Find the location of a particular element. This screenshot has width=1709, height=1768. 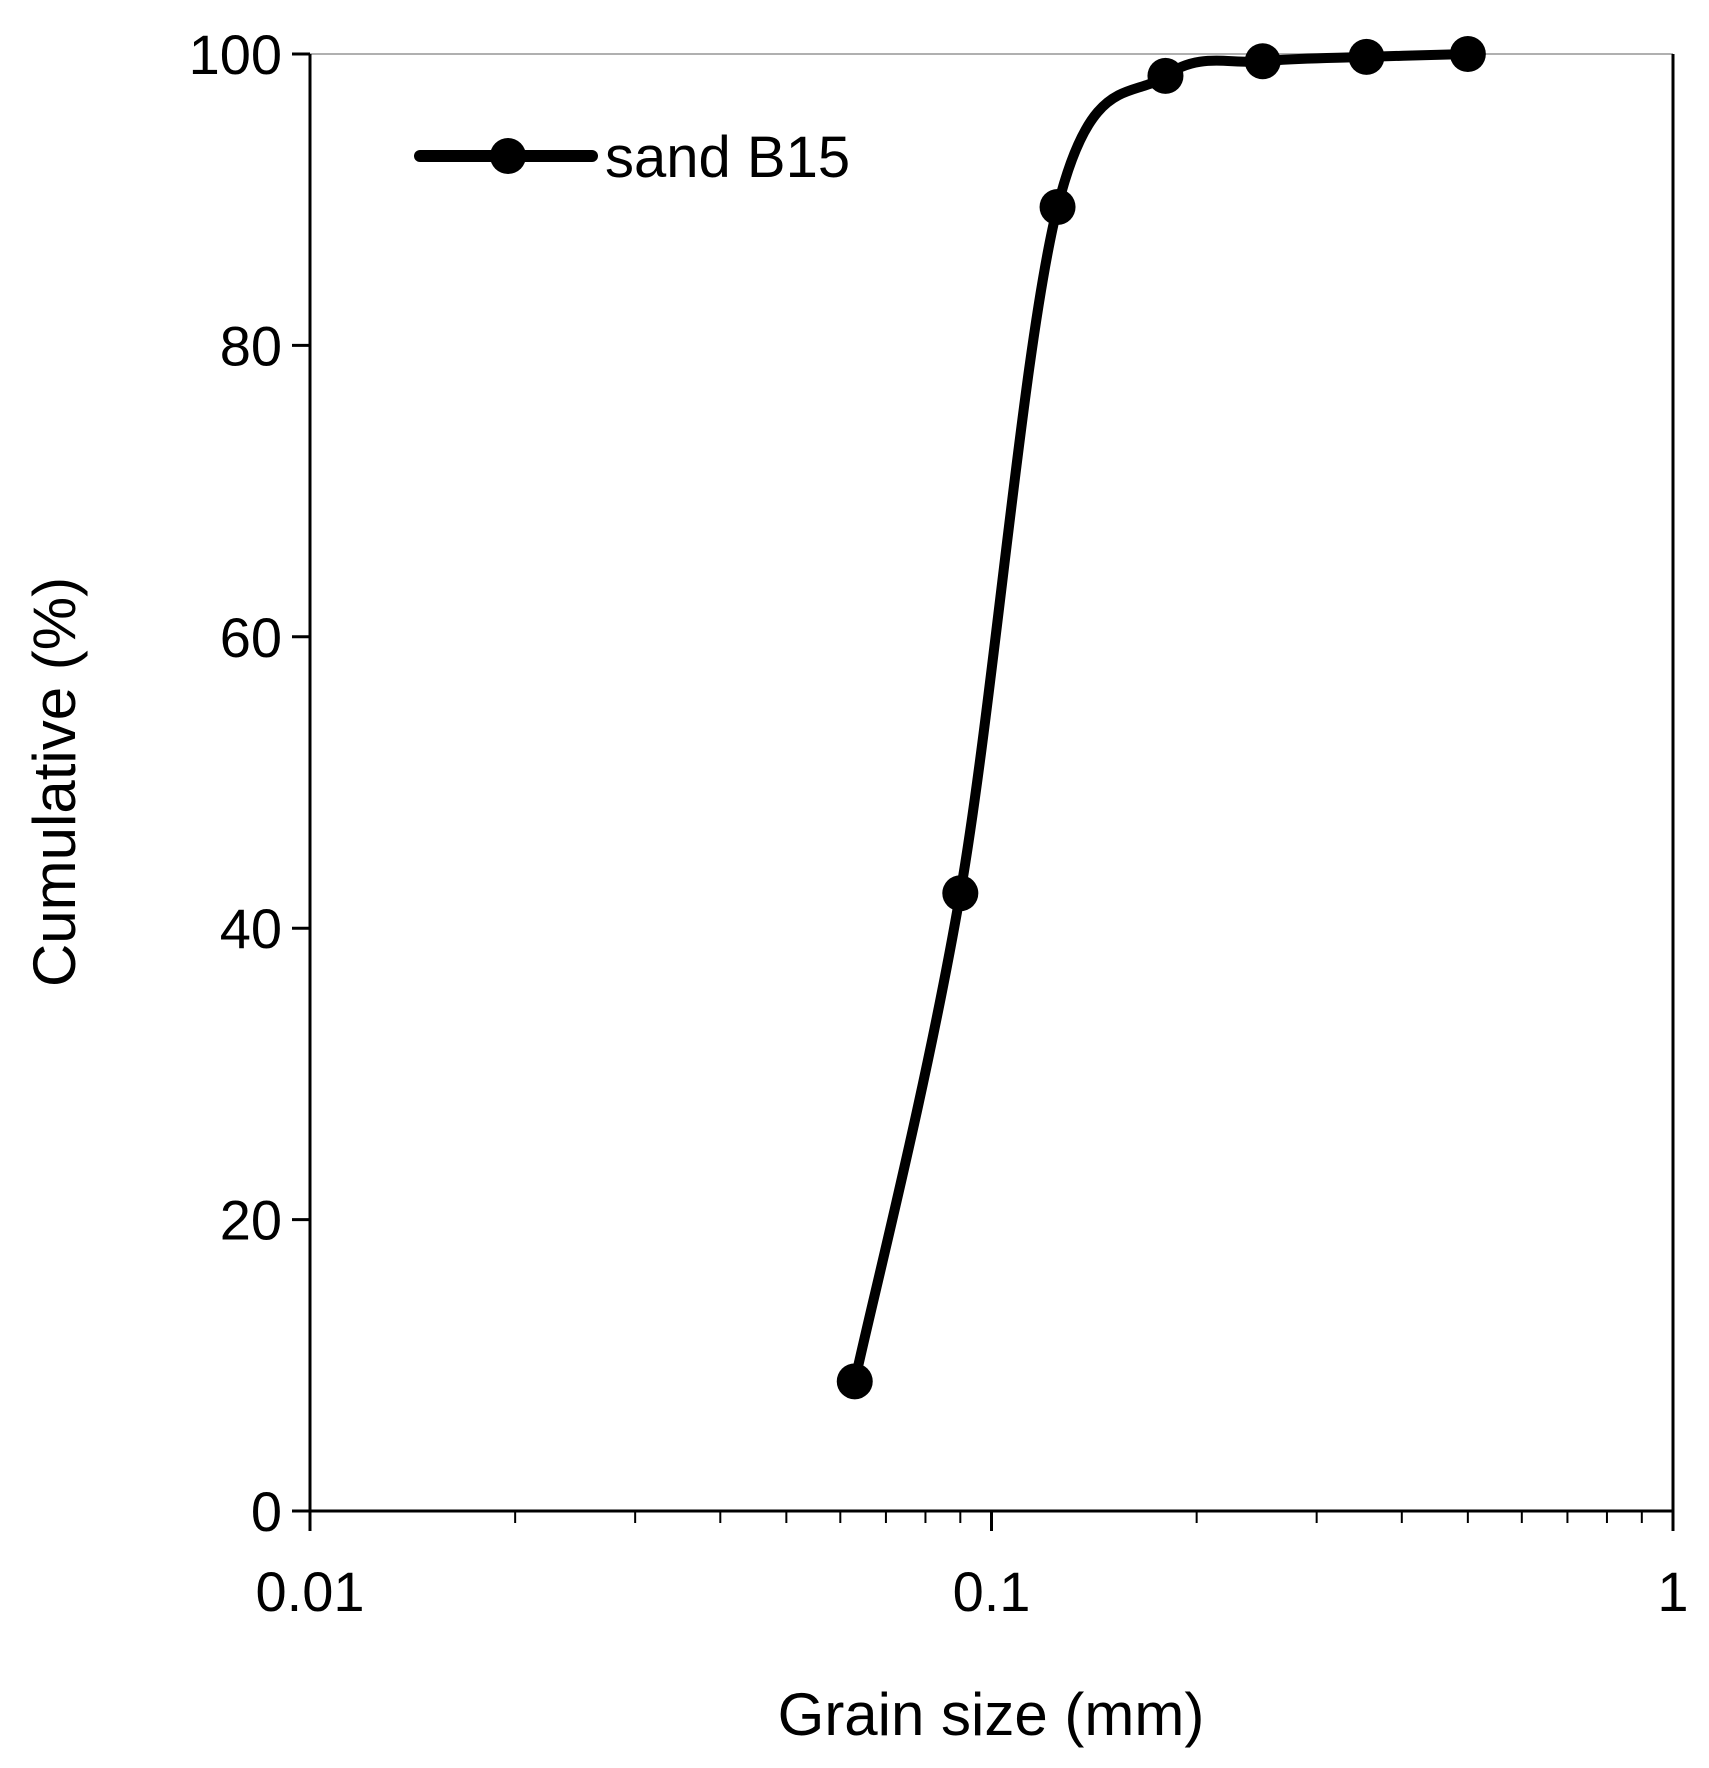

y-tick-label: 60 is located at coordinates (251, 637).